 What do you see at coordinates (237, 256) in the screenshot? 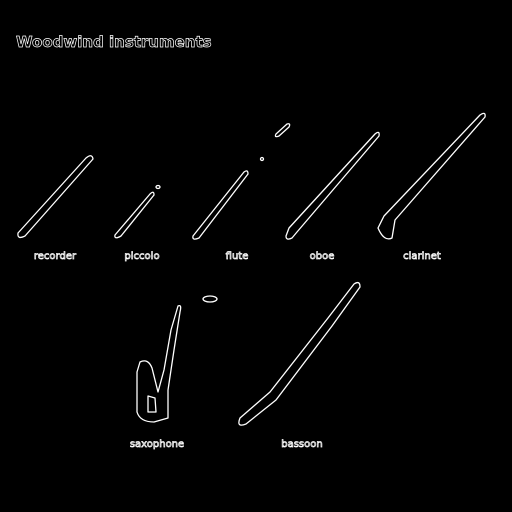
I see `instrument-label: flute` at bounding box center [237, 256].